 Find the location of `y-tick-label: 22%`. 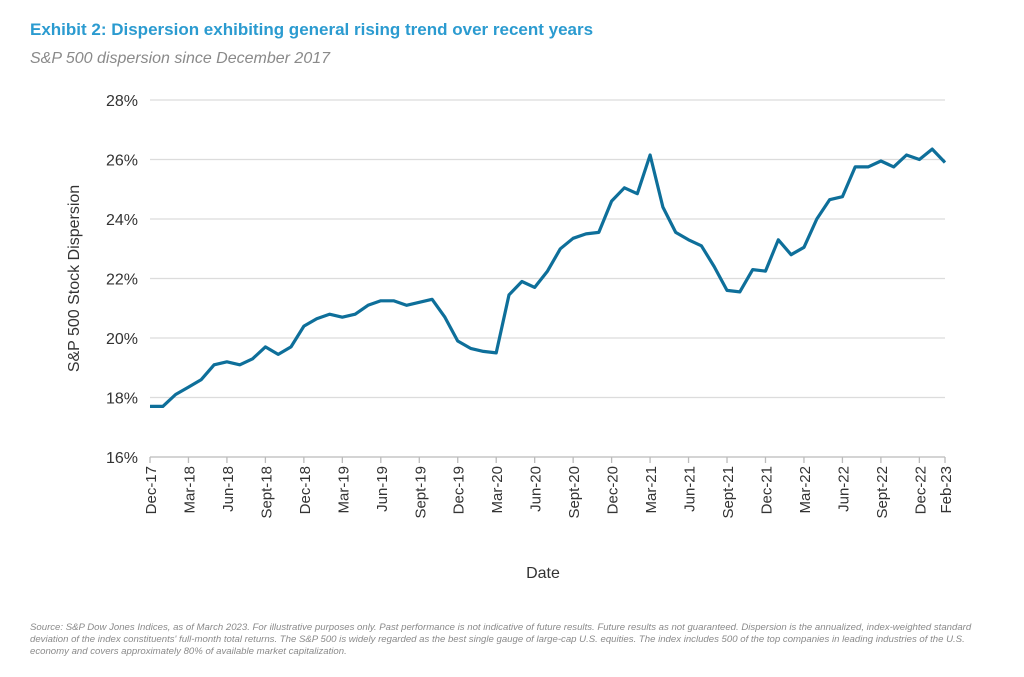

y-tick-label: 22% is located at coordinates (122, 280).